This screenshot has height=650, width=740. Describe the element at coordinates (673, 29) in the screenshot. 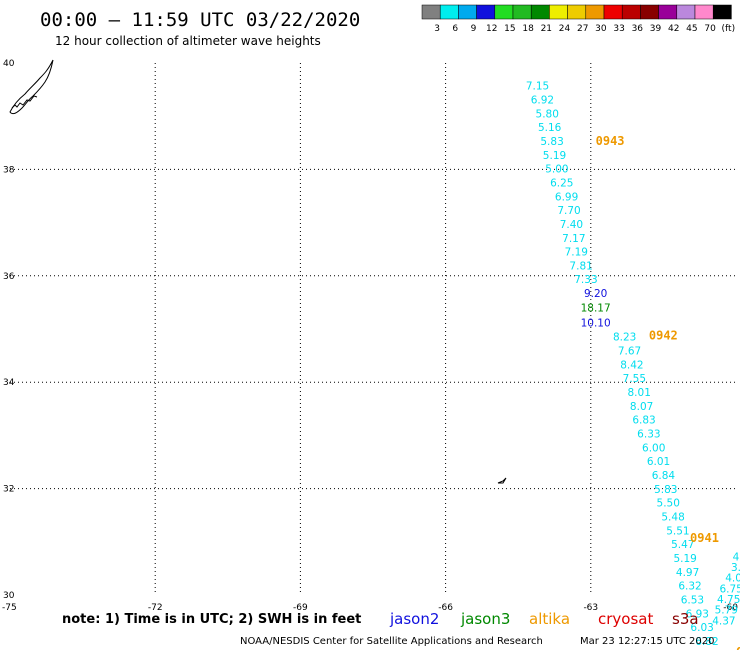

I see `scale-label: 42` at that location.